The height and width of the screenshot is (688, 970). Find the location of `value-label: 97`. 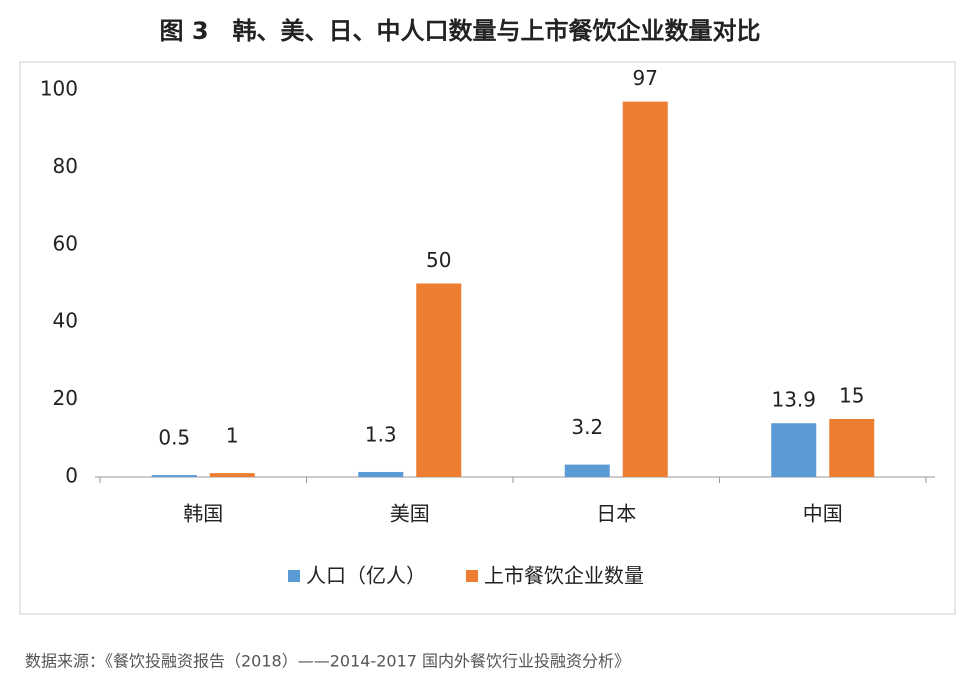

value-label: 97 is located at coordinates (645, 78).